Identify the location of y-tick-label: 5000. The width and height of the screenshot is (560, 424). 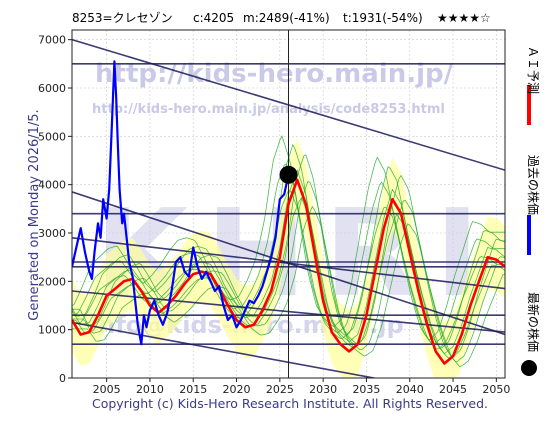
(52, 136).